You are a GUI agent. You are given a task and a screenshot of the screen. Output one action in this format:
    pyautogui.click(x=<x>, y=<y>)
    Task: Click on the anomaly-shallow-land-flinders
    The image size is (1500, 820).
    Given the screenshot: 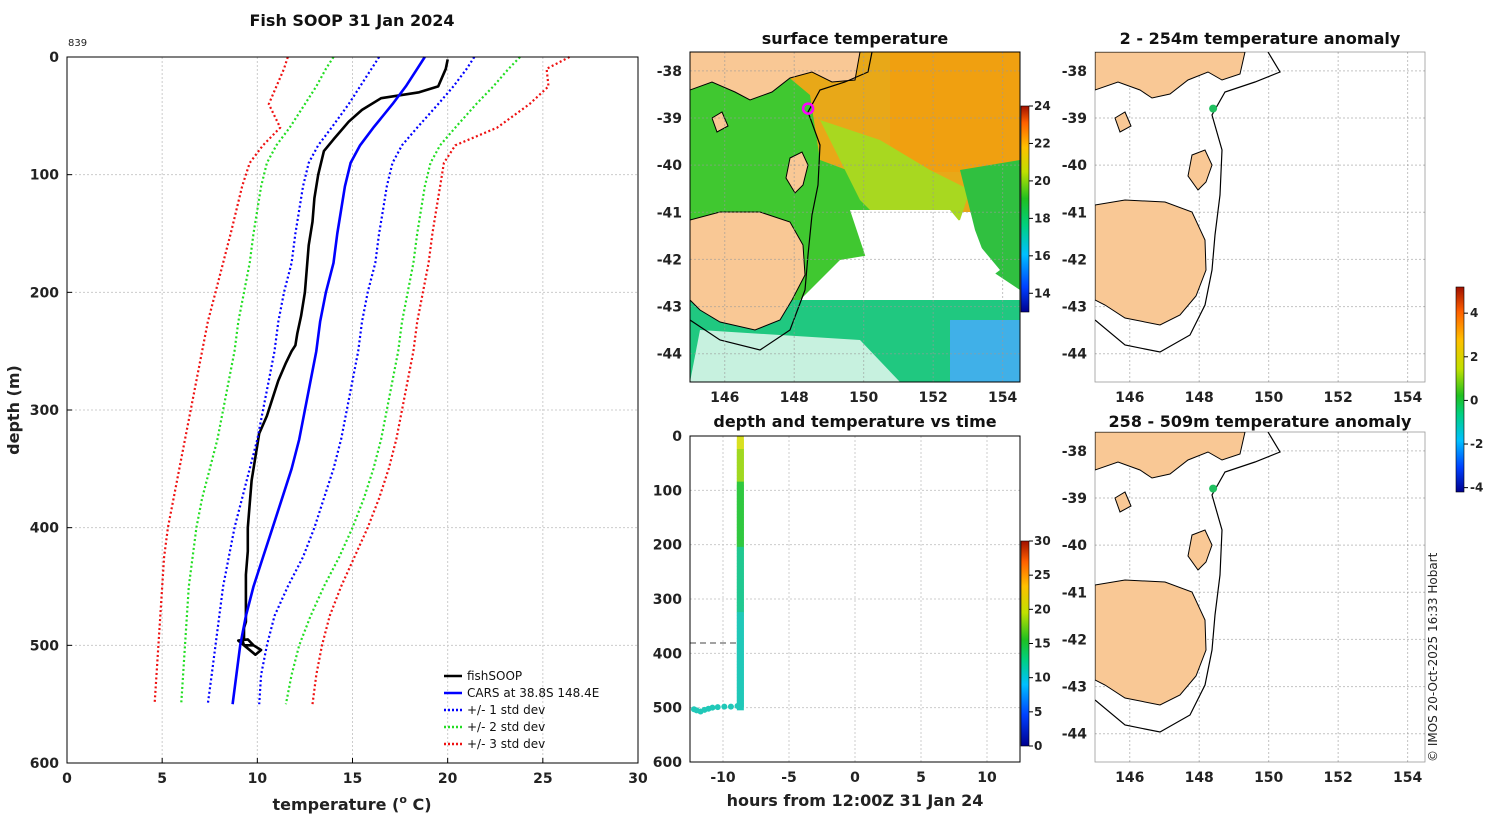 What is the action you would take?
    pyautogui.click(x=1200, y=170)
    